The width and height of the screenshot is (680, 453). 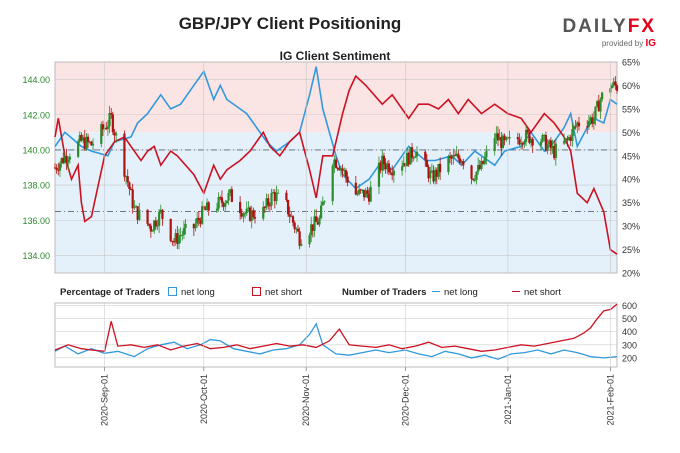 What do you see at coordinates (204, 399) in the screenshot?
I see `x-tick-label: 2020-Oct-01` at bounding box center [204, 399].